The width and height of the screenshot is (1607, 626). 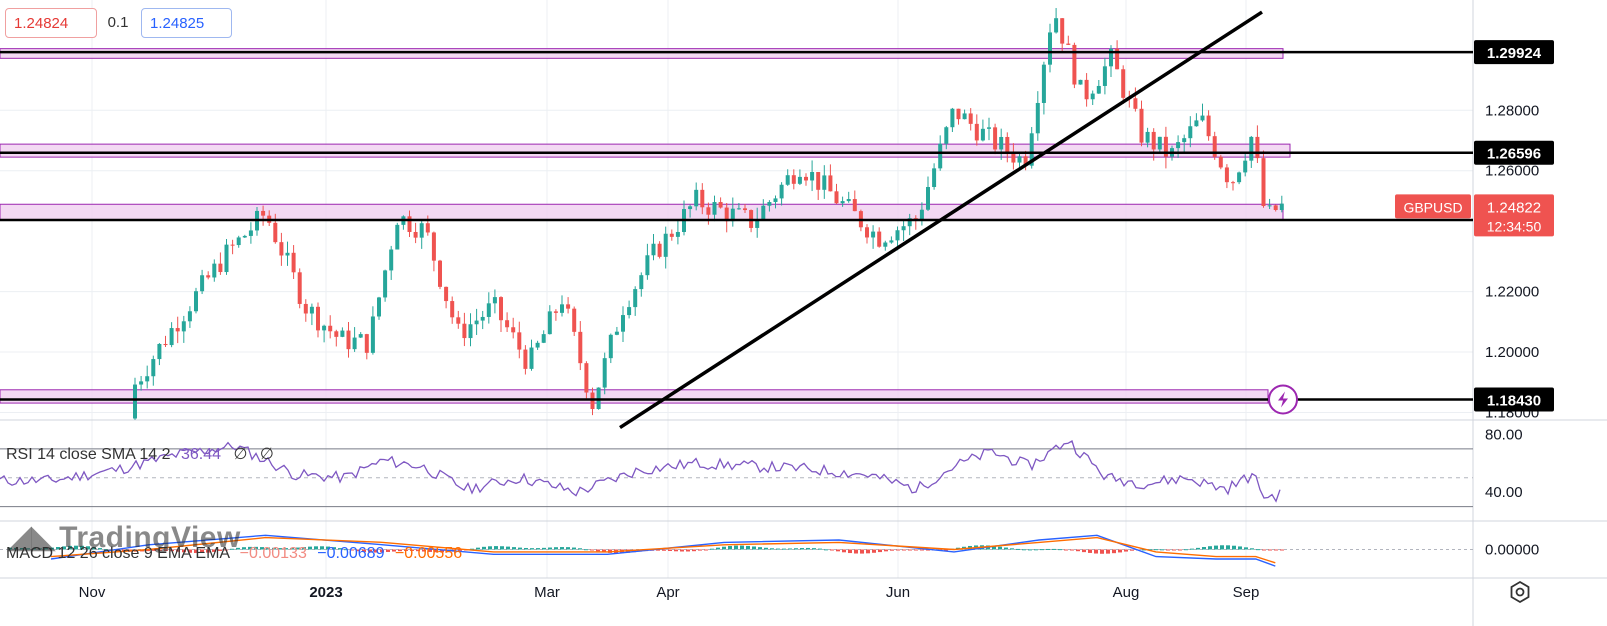 I want to click on time-axis-tick: Apr, so click(x=667, y=592).